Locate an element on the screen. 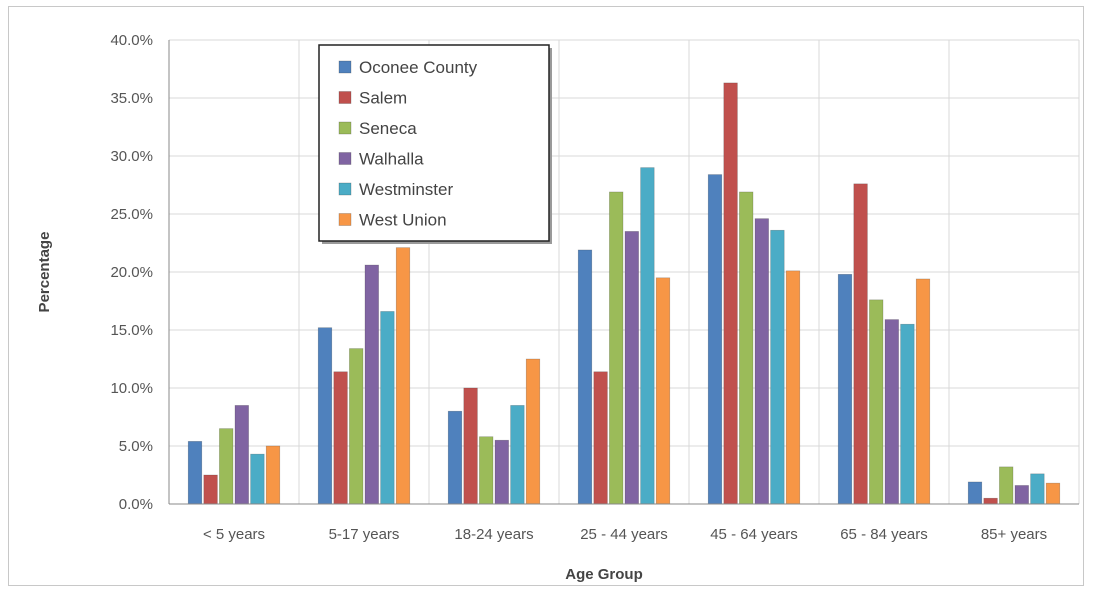 This screenshot has height=593, width=1094. y-tick-label: 30.0% is located at coordinates (131, 156).